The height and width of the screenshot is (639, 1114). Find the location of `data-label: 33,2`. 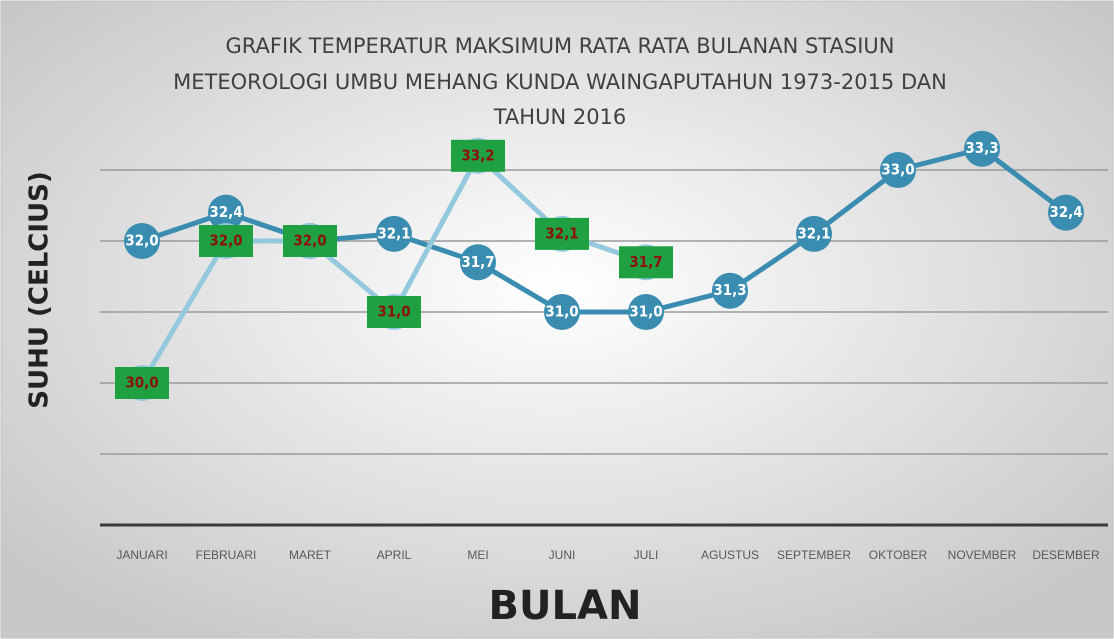

data-label: 33,2 is located at coordinates (477, 155).